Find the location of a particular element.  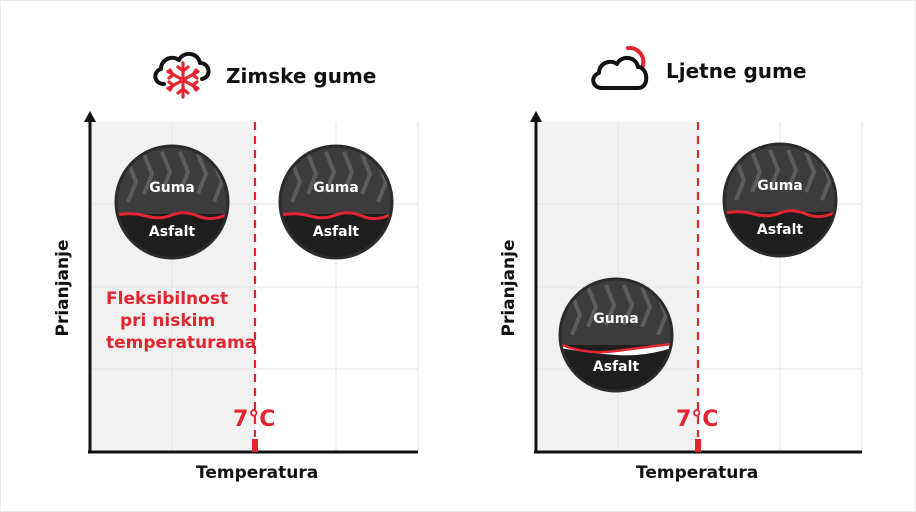

winter-y-label: Prianjanje is located at coordinates (63, 288).